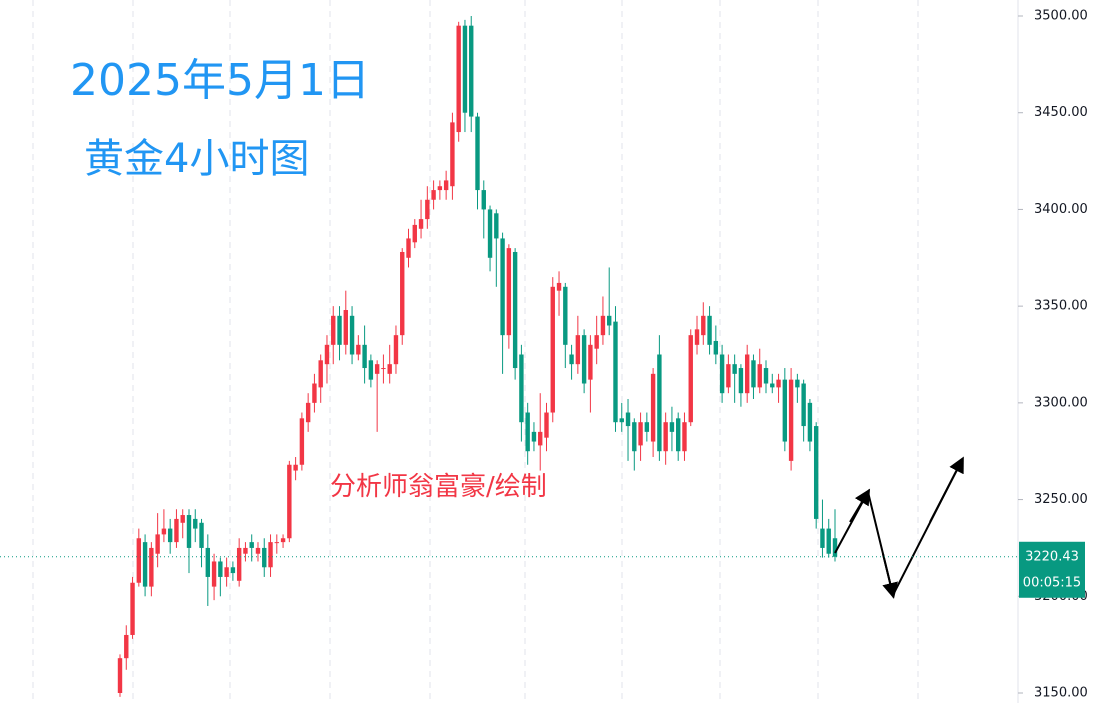  I want to click on price-tag, so click(1052, 569).